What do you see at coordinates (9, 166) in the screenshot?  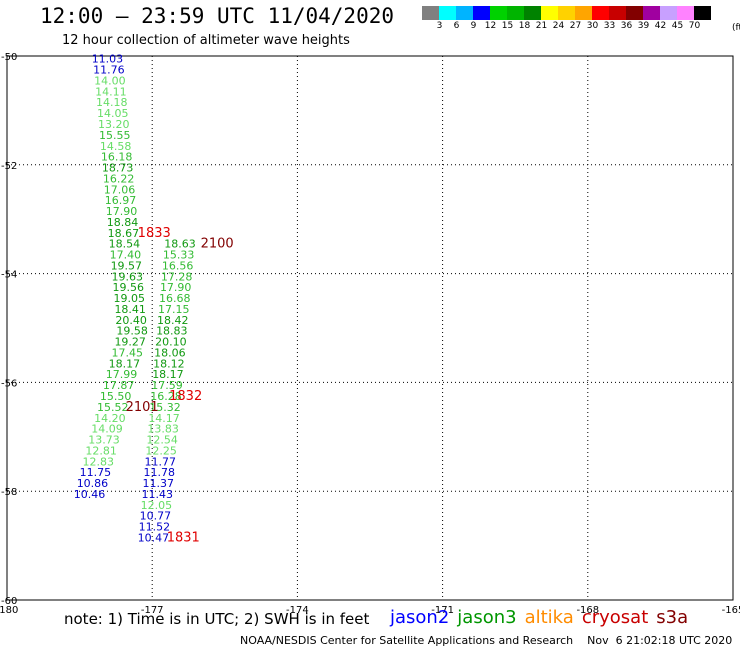 I see `y-tick-label: -52` at bounding box center [9, 166].